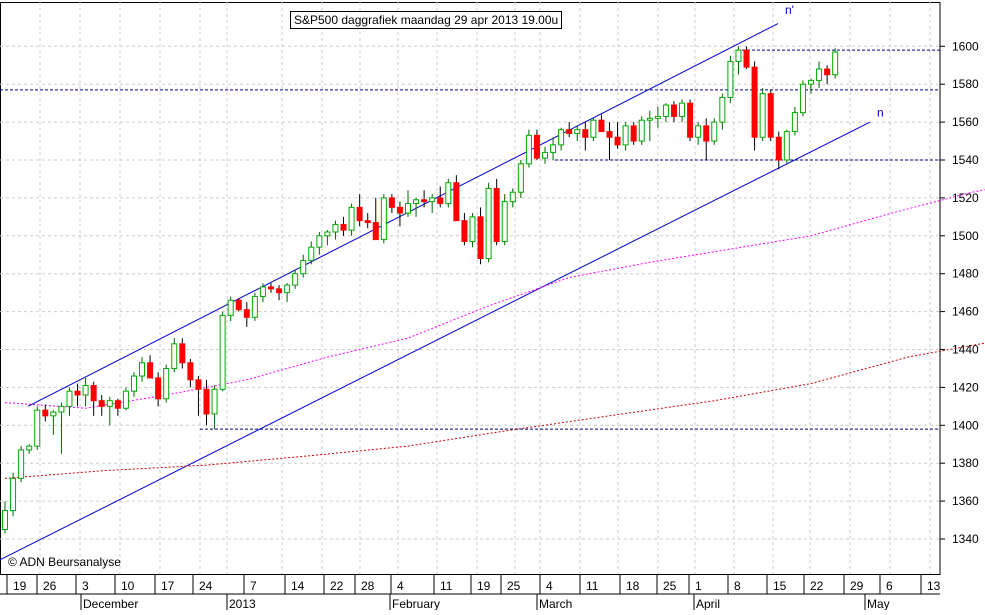 This screenshot has width=985, height=615. Describe the element at coordinates (965, 463) in the screenshot. I see `y-tick-label: 1380` at that location.